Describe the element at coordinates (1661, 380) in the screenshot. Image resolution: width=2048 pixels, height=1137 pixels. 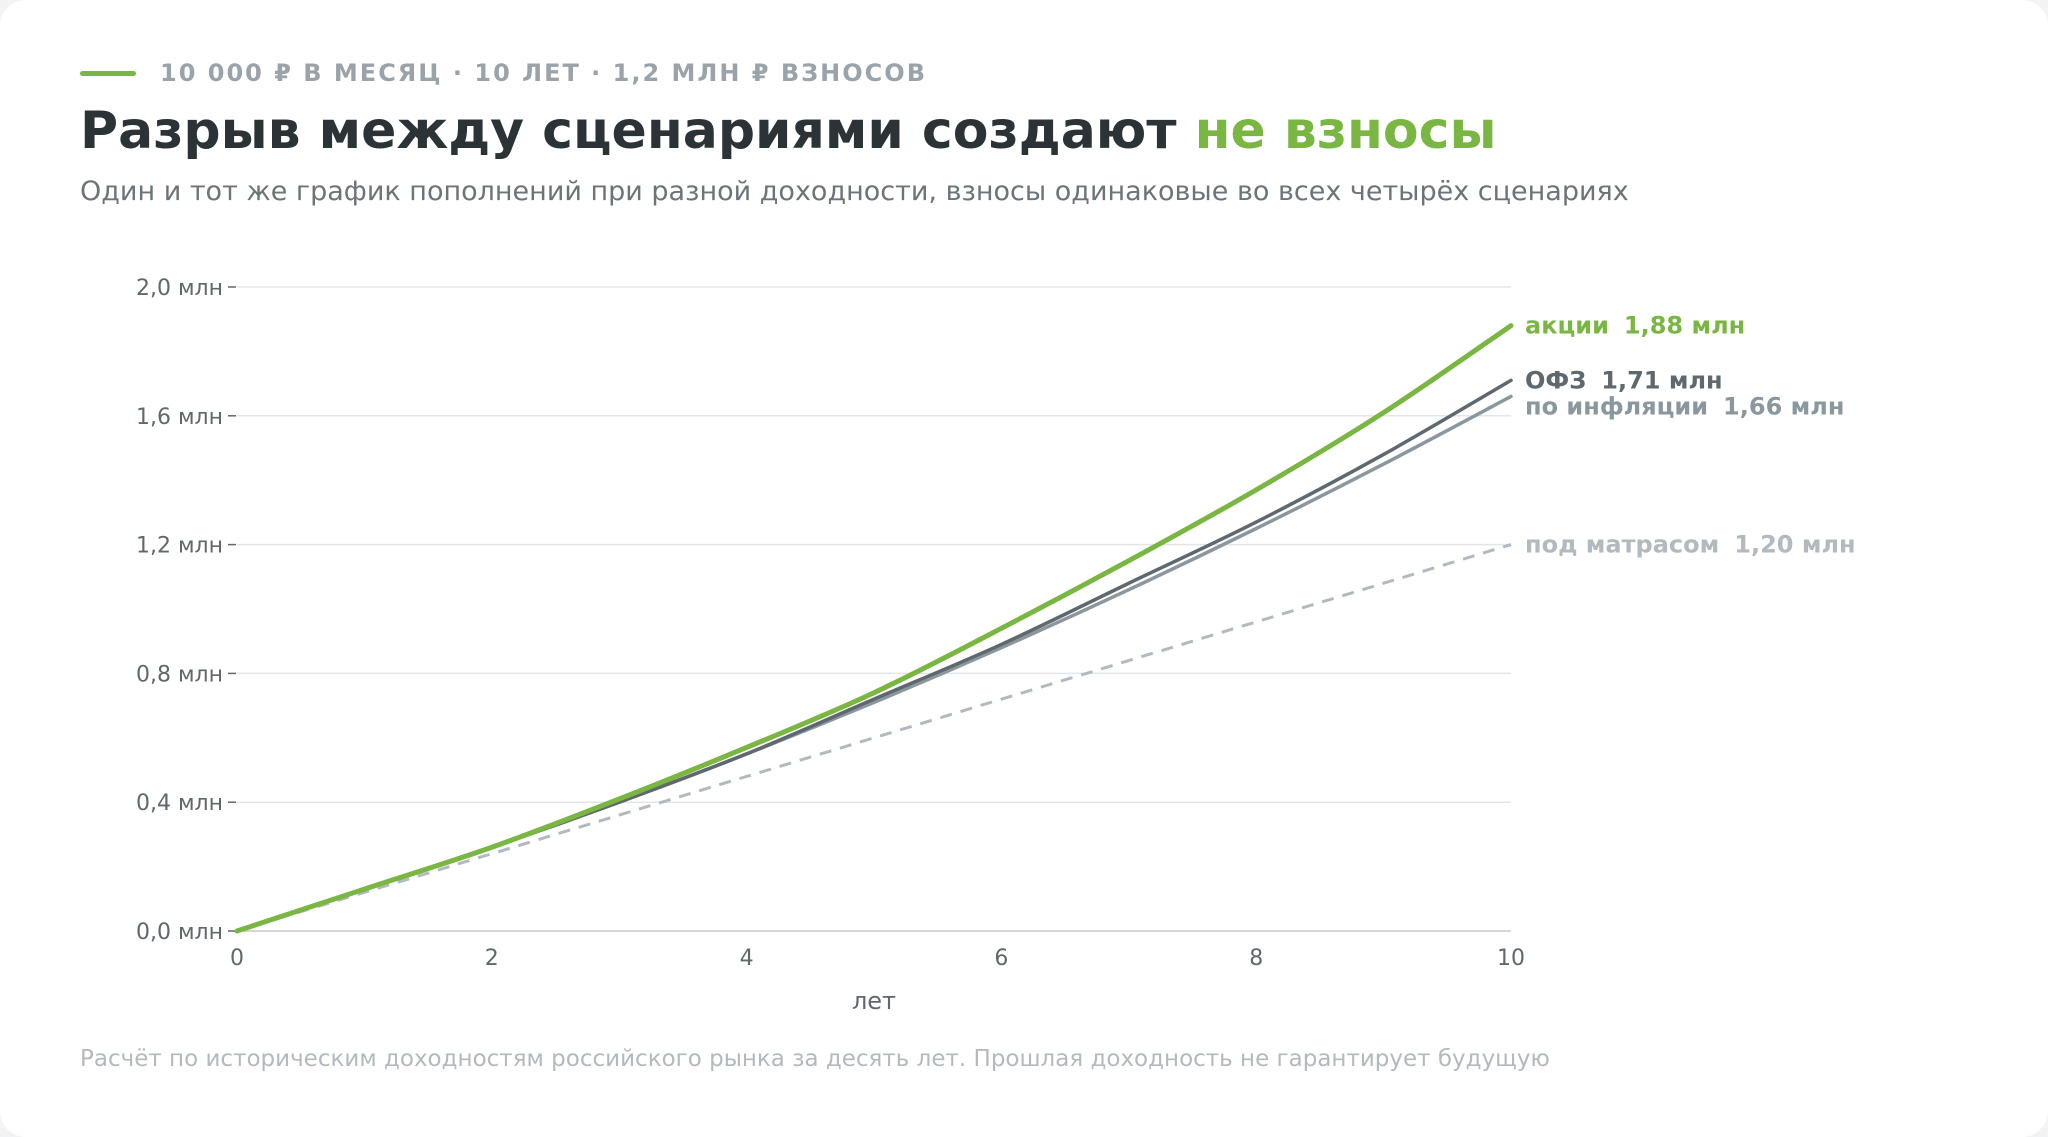
I see `series-end-value: 1,71 млн` at that location.